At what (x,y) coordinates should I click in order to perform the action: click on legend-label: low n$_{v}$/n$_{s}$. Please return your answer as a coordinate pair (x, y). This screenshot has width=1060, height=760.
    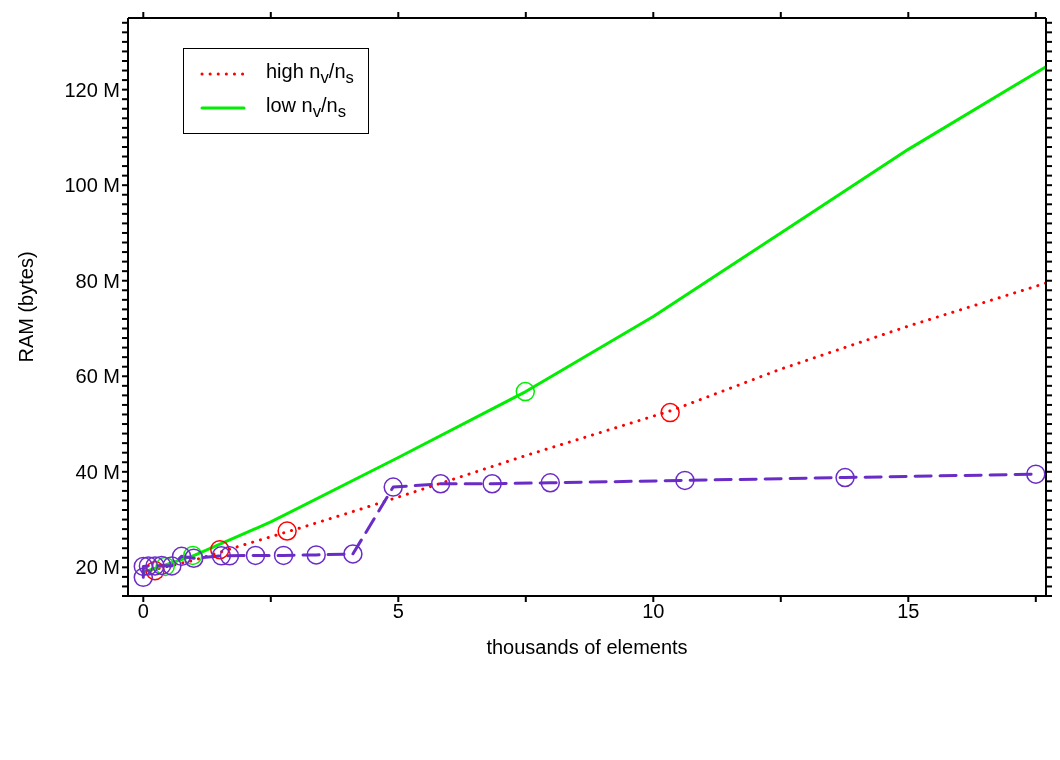
    Looking at the image, I should click on (306, 108).